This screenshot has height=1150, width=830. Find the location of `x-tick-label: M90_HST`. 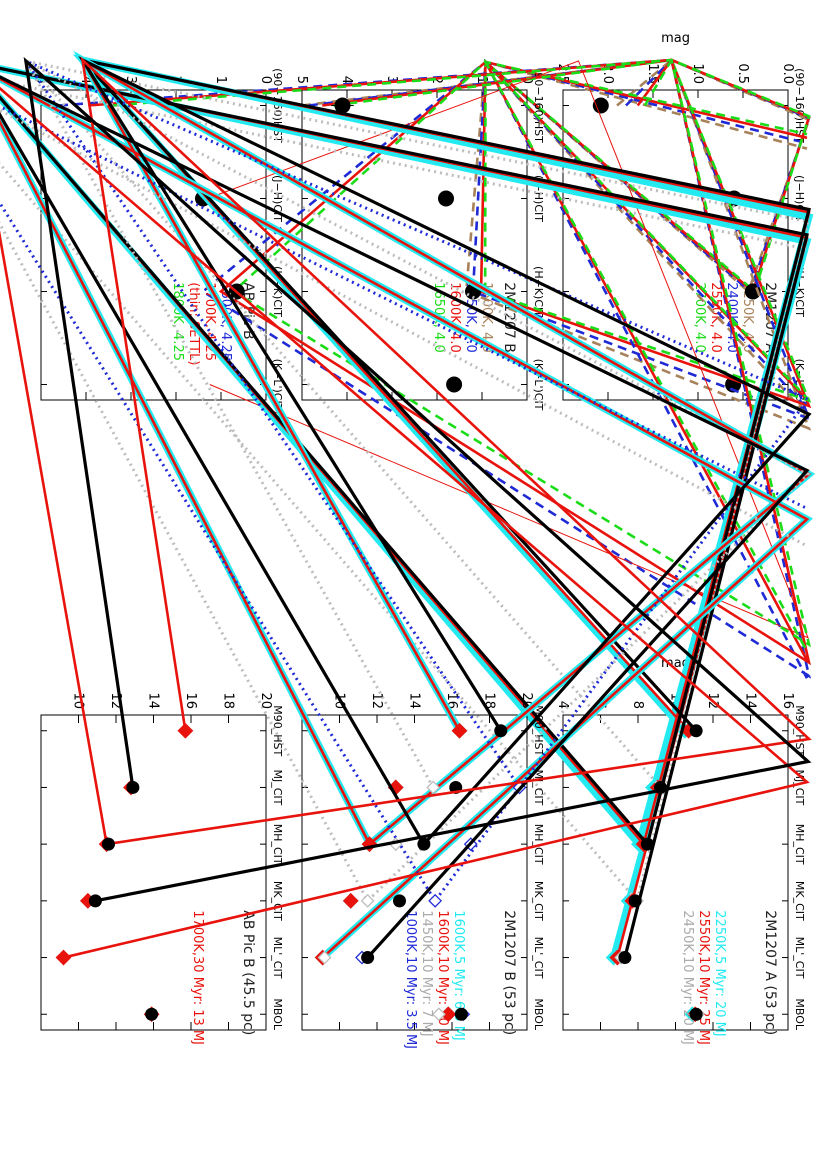

x-tick-label: M90_HST is located at coordinates (277, 730).